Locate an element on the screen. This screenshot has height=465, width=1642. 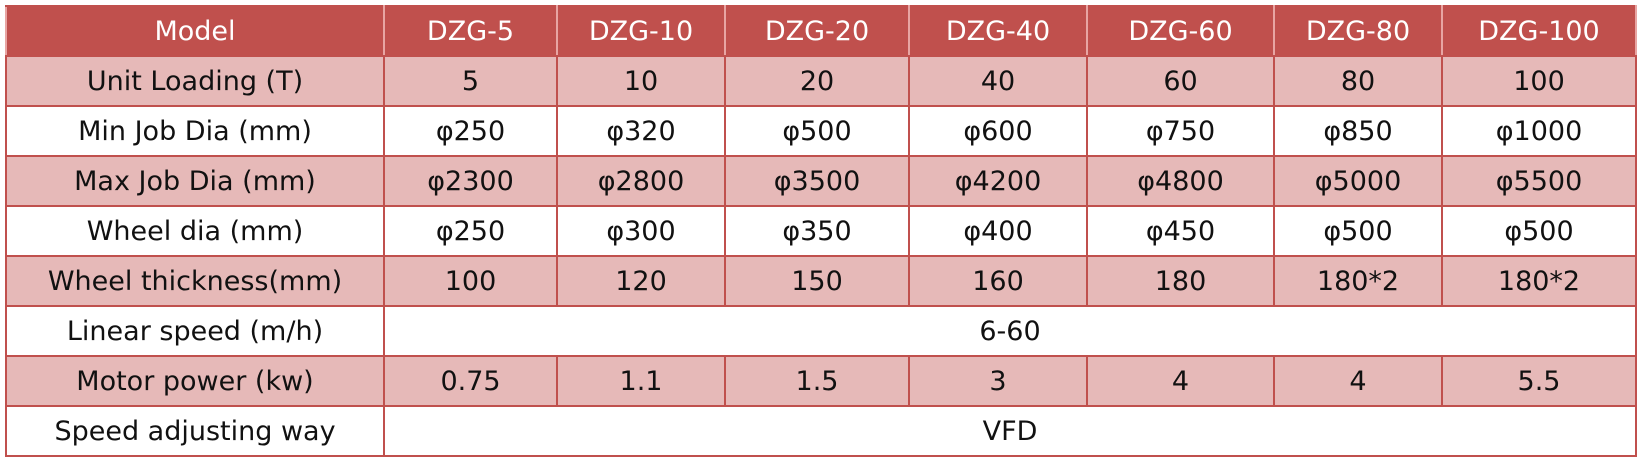
value-cell: φ4800 is located at coordinates (1180, 181).